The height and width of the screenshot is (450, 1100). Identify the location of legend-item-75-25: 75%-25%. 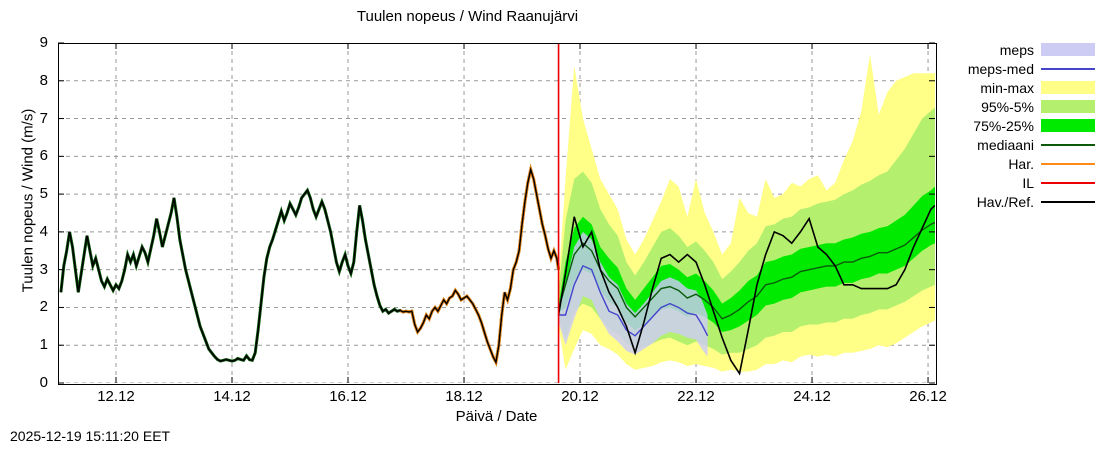
(1025, 125).